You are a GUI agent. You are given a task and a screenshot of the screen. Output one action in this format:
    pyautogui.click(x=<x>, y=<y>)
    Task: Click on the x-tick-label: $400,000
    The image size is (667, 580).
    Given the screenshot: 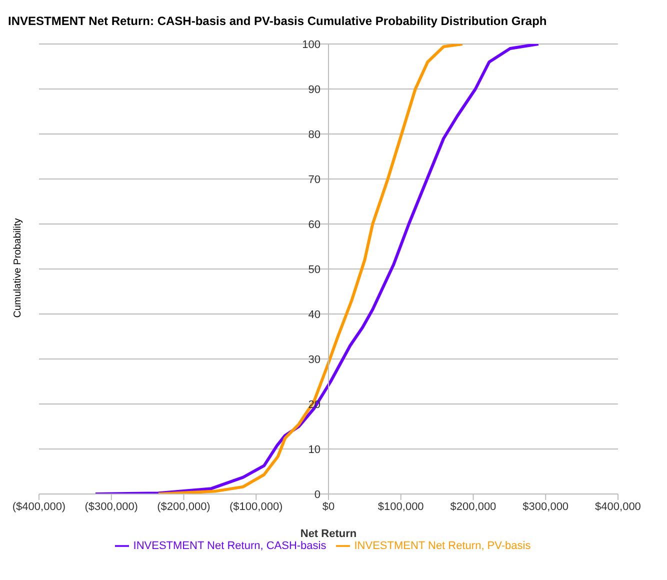 What is the action you would take?
    pyautogui.click(x=618, y=506)
    